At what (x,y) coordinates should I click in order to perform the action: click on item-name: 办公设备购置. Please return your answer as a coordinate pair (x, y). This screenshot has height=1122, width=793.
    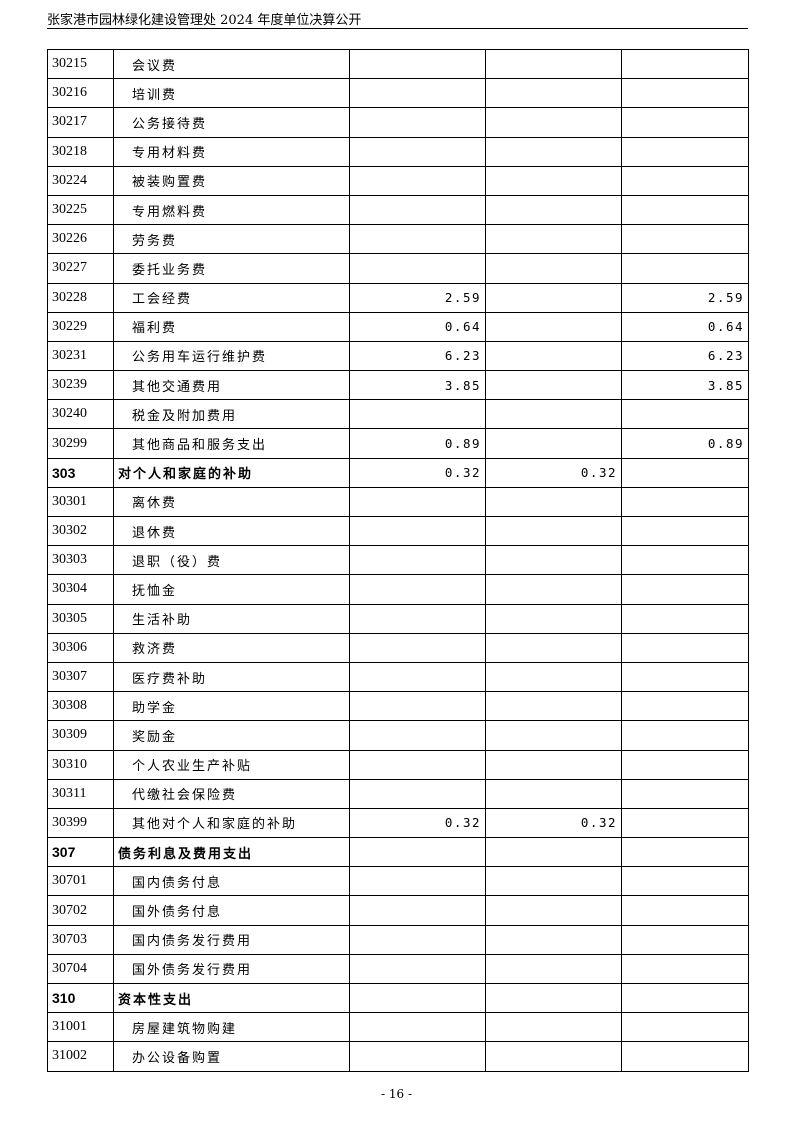
    Looking at the image, I should click on (231, 1056).